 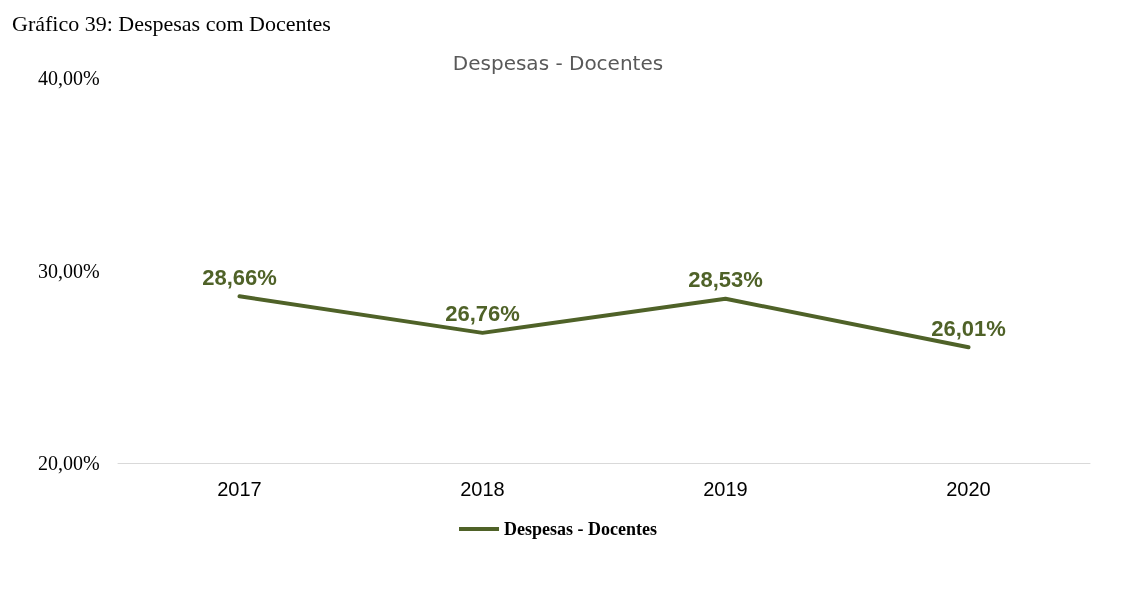 What do you see at coordinates (69, 463) in the screenshot?
I see `y-tick-label: 20,00%` at bounding box center [69, 463].